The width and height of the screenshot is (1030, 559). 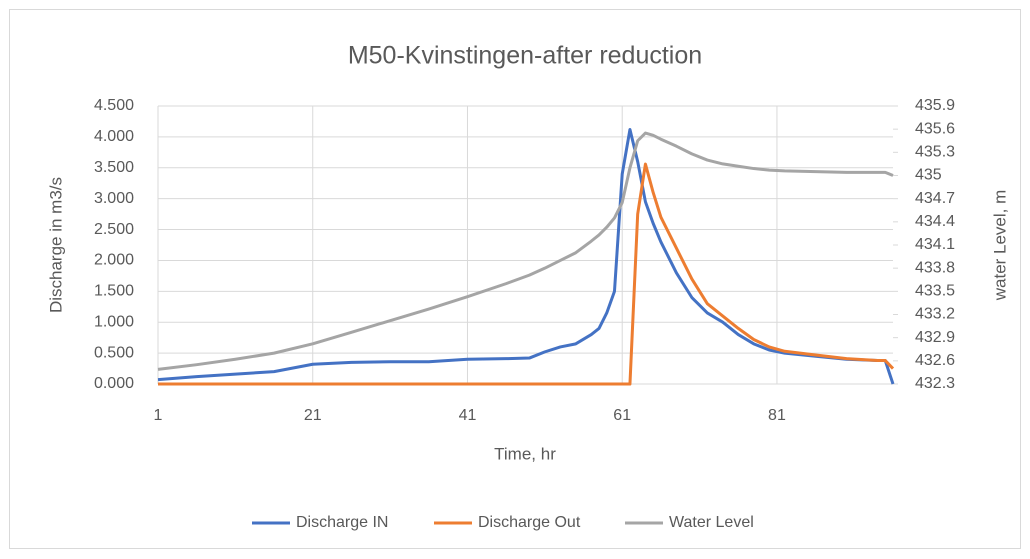 What do you see at coordinates (711, 522) in the screenshot?
I see `legend-label: Water Level` at bounding box center [711, 522].